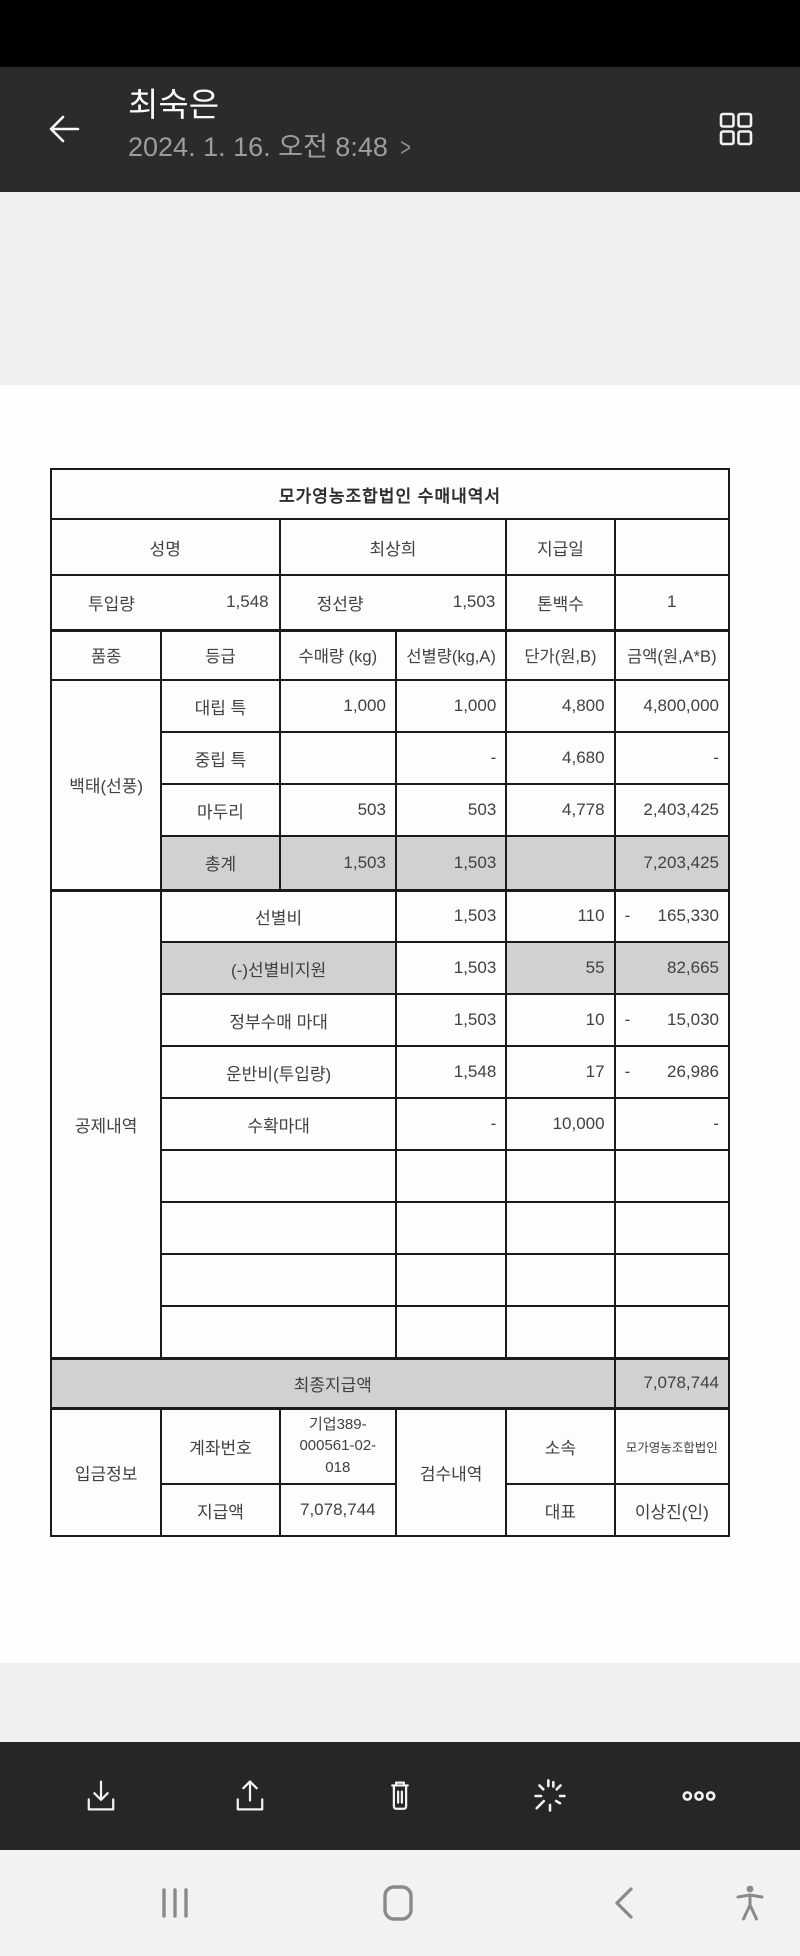 This screenshot has height=1956, width=800. I want to click on deduction-amount: -165,330, so click(672, 915).